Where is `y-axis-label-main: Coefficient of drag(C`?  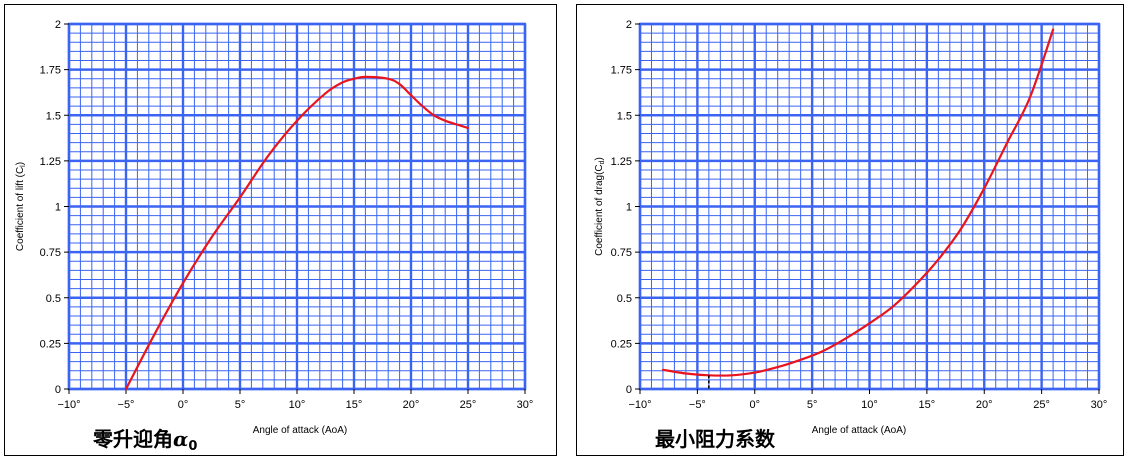 y-axis-label-main: Coefficient of drag(C is located at coordinates (599, 210).